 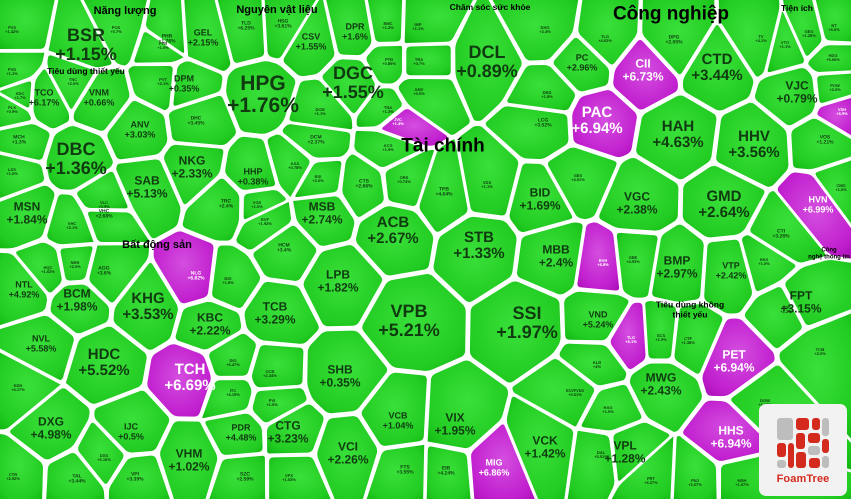 What do you see at coordinates (527, 132) in the screenshot?
I see `treemap-tile-lcg` at bounding box center [527, 132].